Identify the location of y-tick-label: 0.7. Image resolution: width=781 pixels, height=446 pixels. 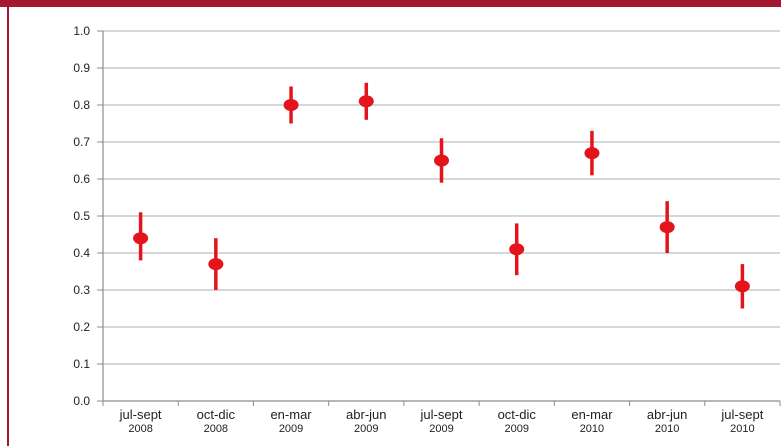
(81, 142).